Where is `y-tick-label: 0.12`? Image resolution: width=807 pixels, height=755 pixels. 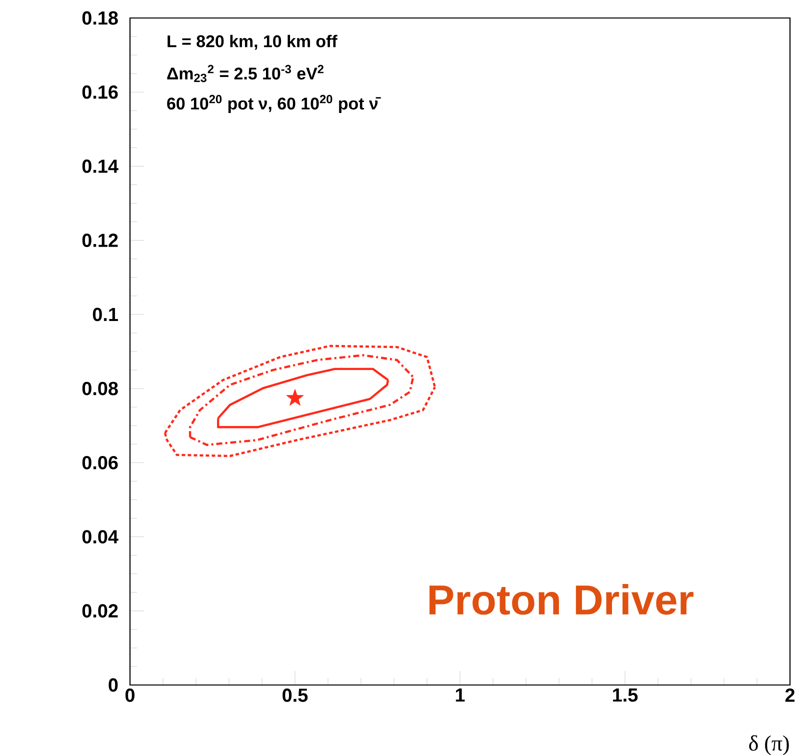
y-tick-label: 0.12 is located at coordinates (100, 241).